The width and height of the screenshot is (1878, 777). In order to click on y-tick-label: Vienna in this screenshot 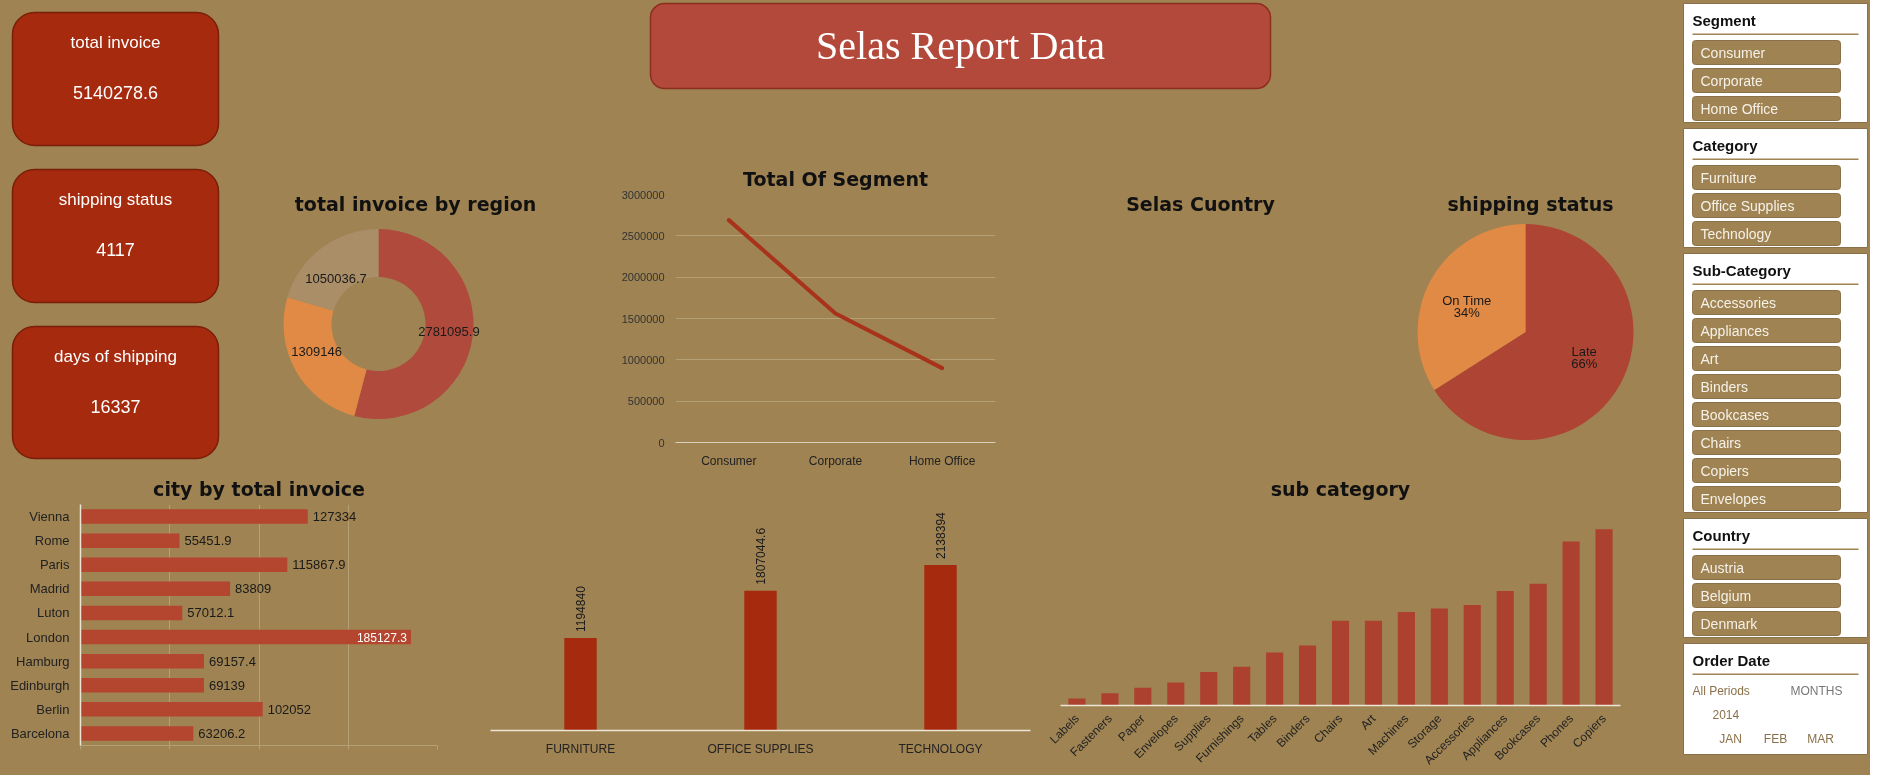, I will do `click(50, 517)`.